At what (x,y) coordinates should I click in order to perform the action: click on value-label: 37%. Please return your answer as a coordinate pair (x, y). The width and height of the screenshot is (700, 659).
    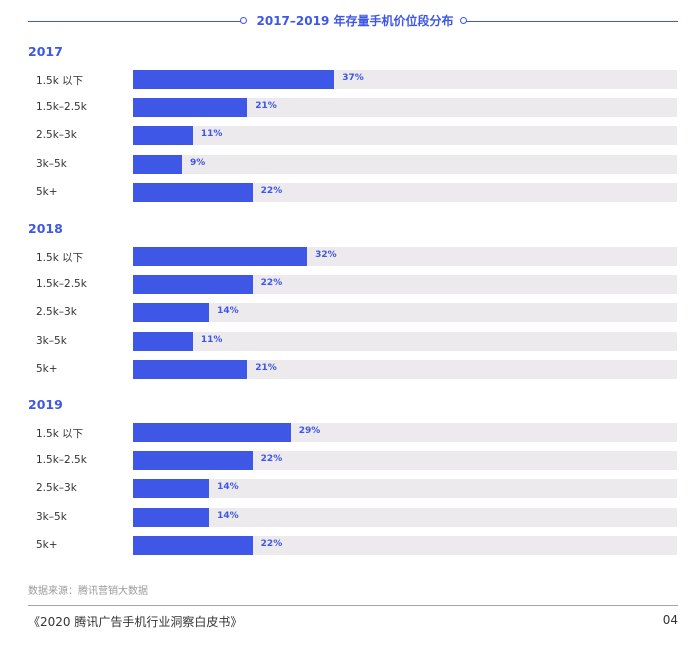
    Looking at the image, I should click on (353, 78).